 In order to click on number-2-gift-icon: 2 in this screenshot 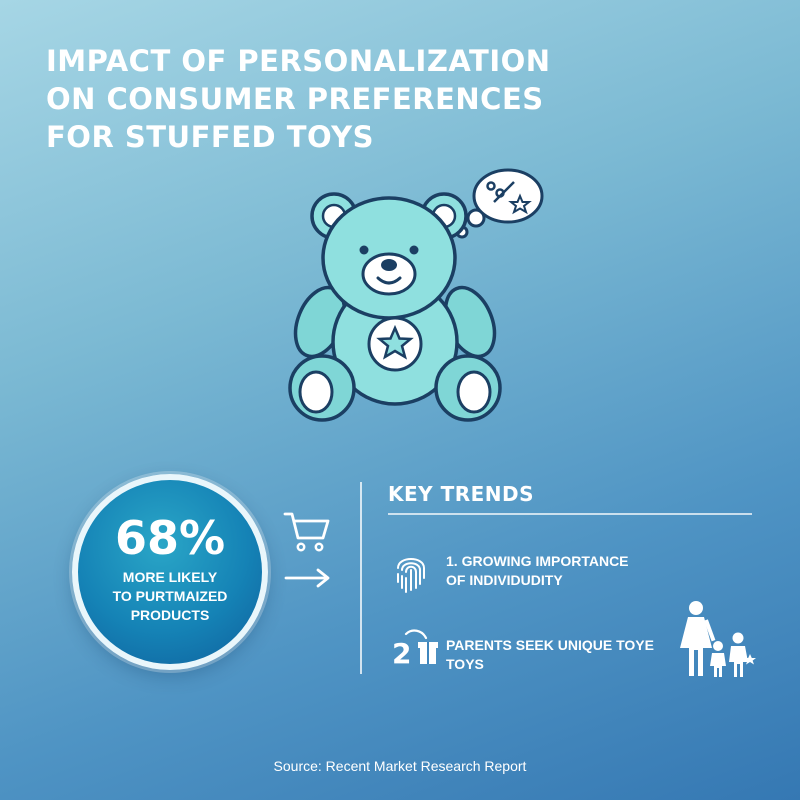, I will do `click(415, 649)`.